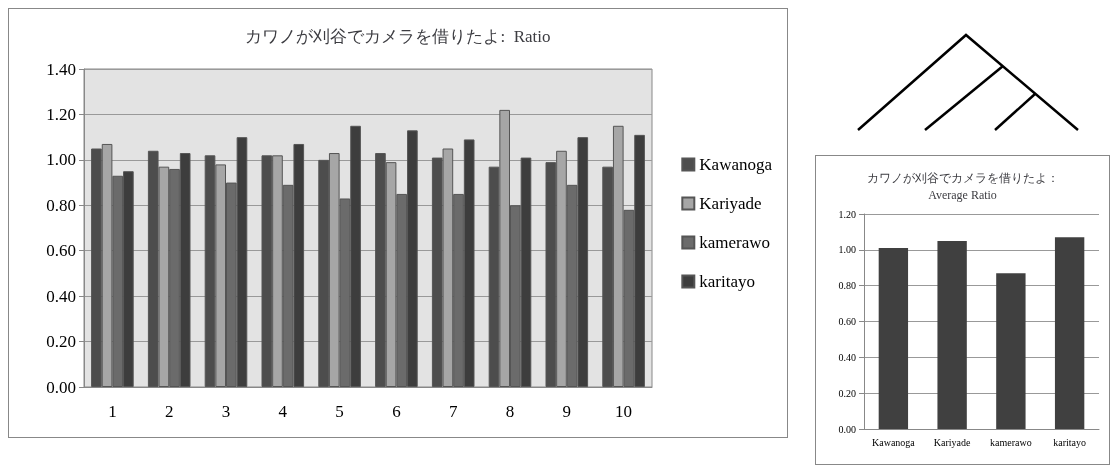  I want to click on legend-label: kamerawo, so click(735, 242).